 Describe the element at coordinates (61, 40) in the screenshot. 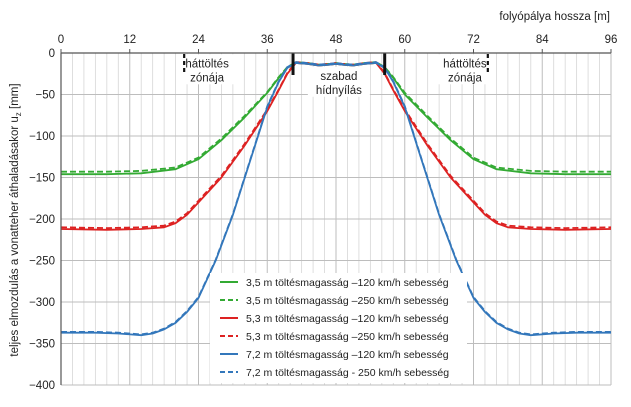

I see `x-tick-label: 0` at that location.